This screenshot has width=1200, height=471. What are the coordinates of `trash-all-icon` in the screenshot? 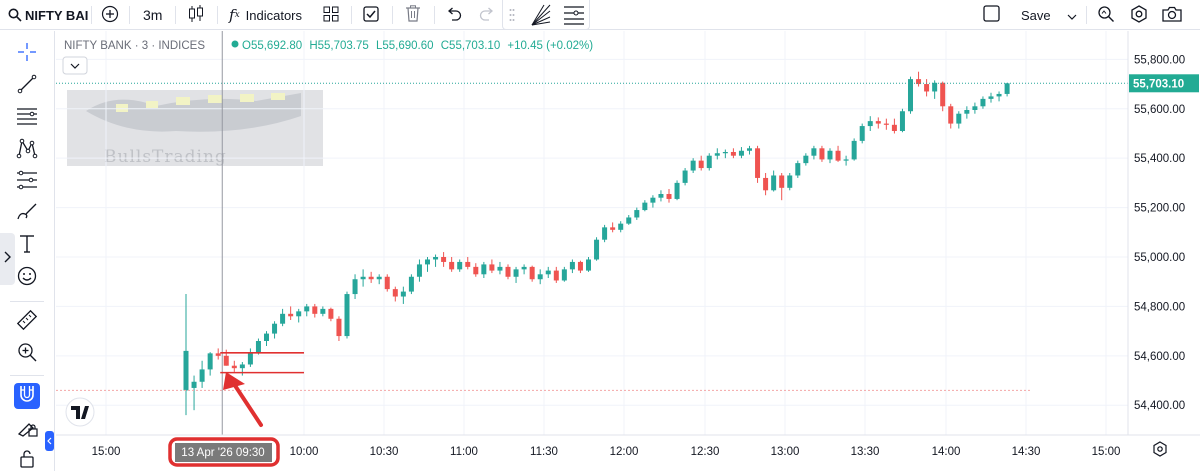 It's located at (27, 459).